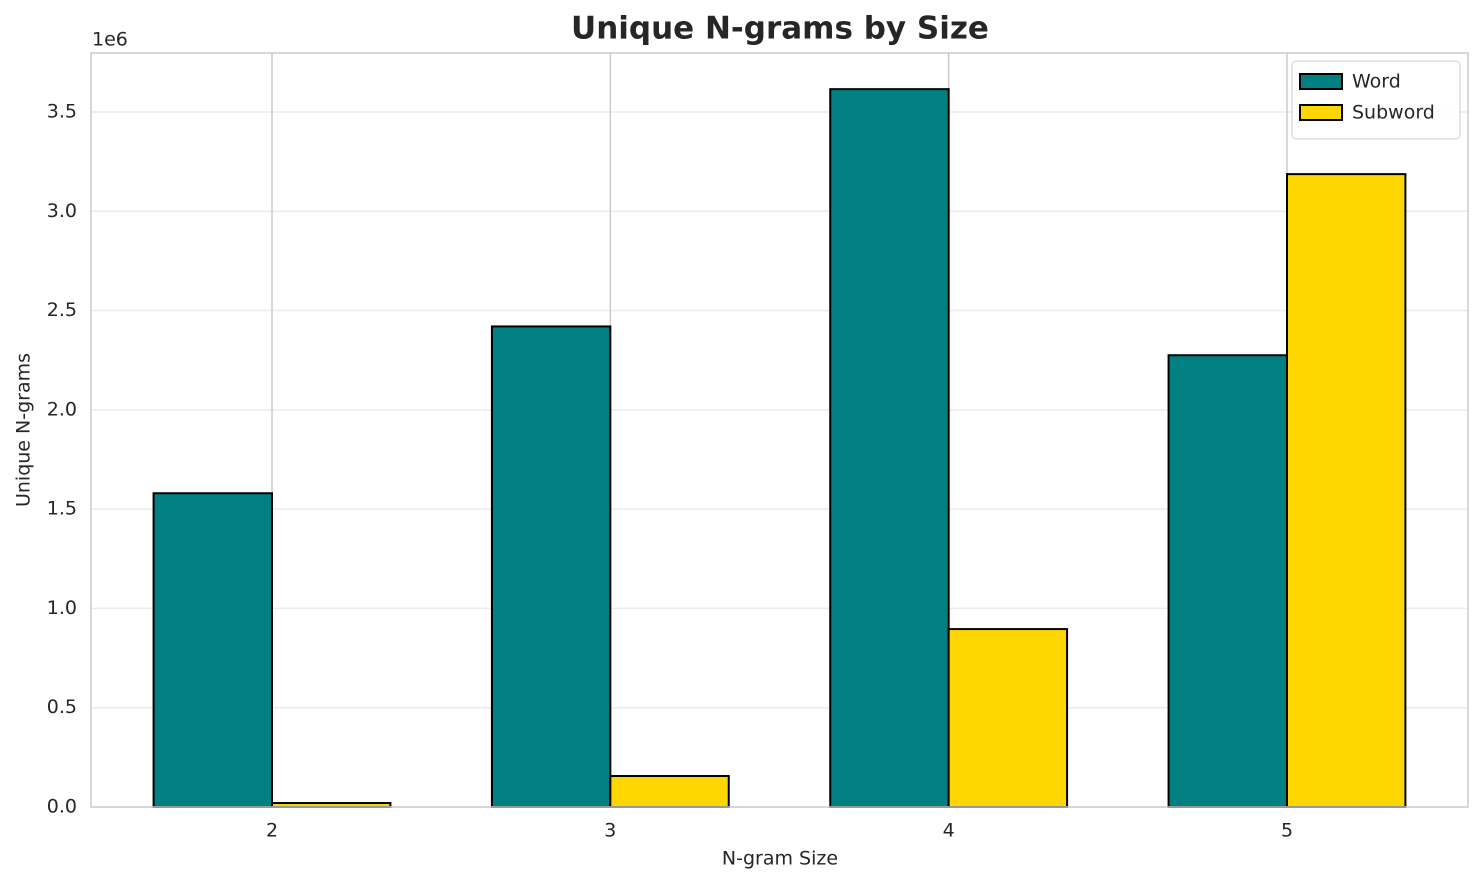 The image size is (1484, 885). I want to click on y-tick-label: 0.5, so click(62, 707).